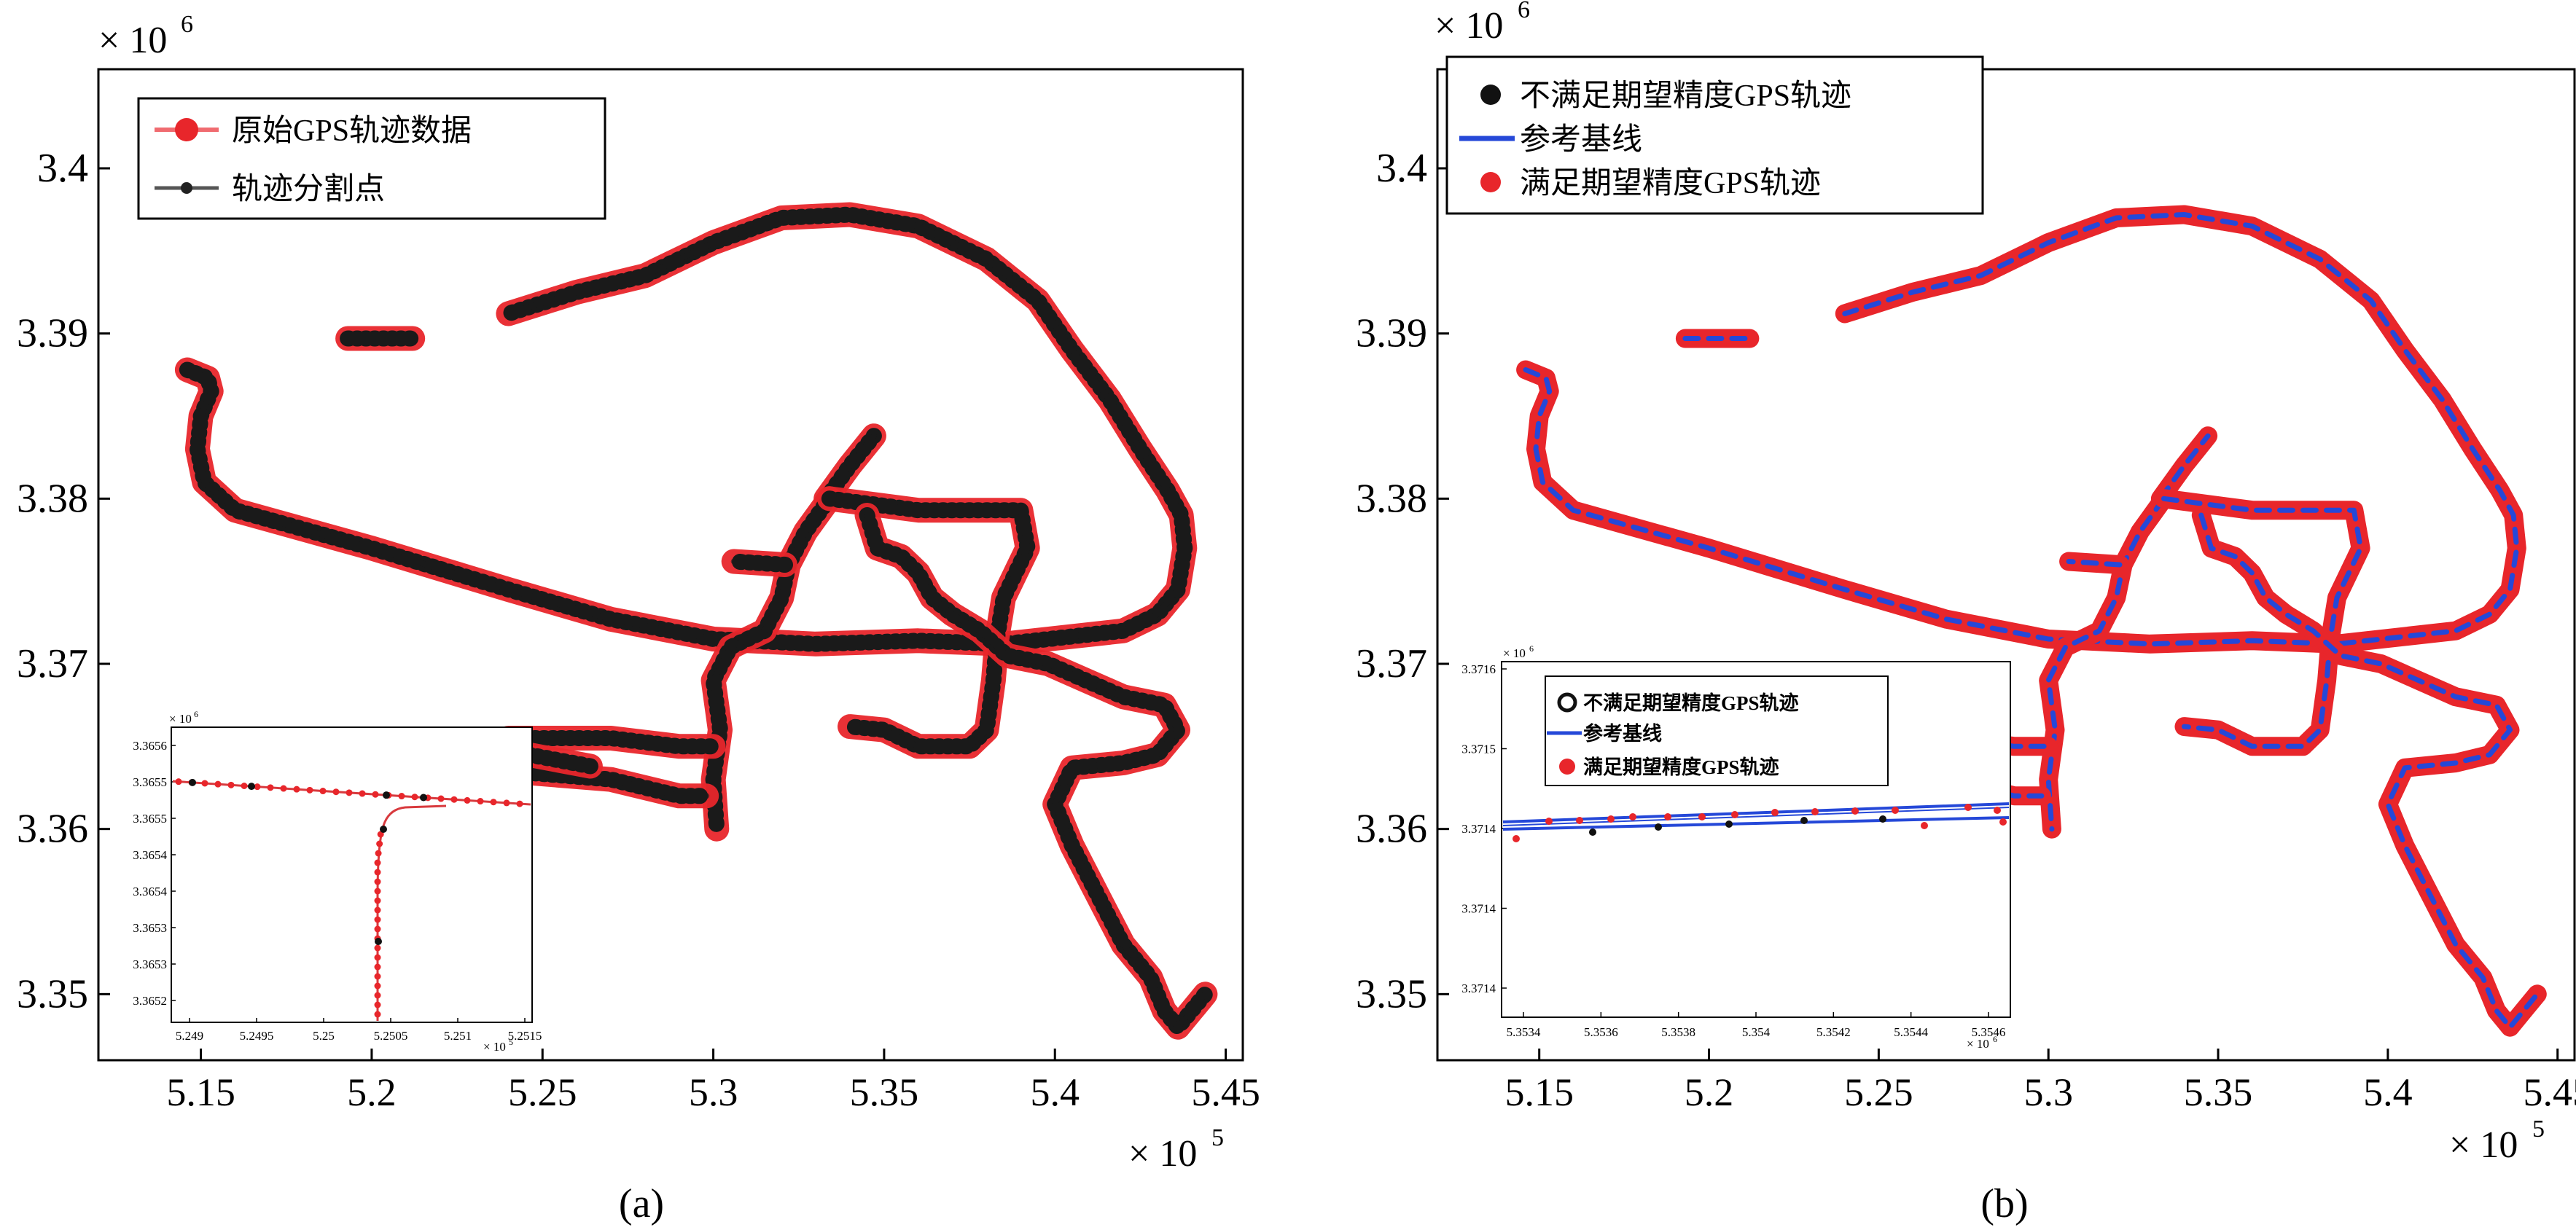  I want to click on panel-a-x-exponent-power: 5, so click(1217, 1137).